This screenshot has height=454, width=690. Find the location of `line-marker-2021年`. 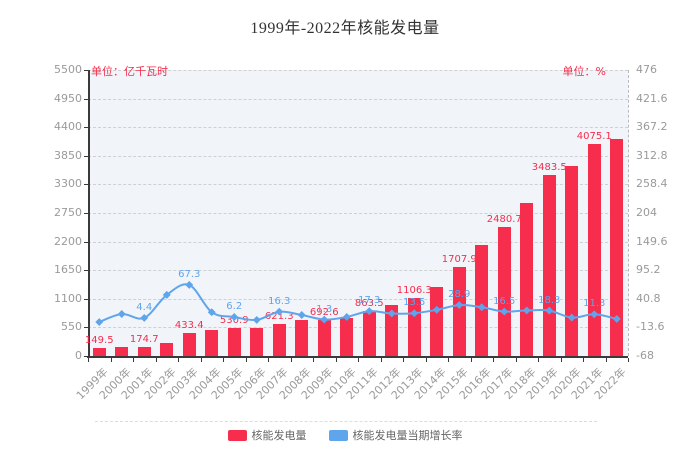

line-marker-2021年 is located at coordinates (594, 314).